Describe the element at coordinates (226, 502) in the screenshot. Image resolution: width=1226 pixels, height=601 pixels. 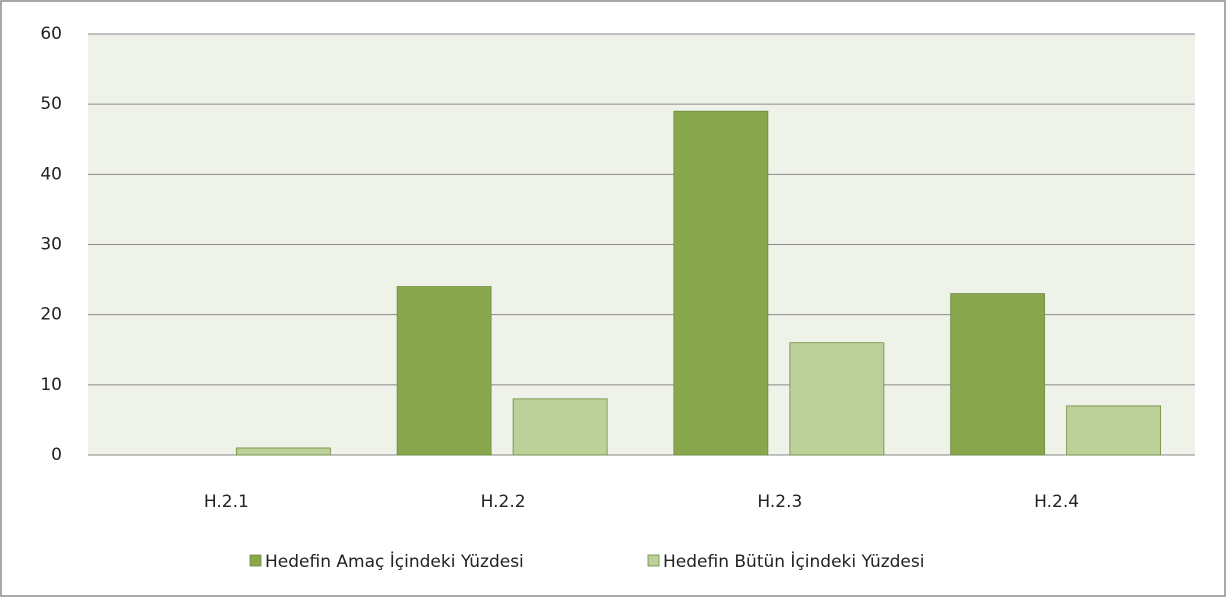
I see `x-tick-label: H.2.1` at that location.